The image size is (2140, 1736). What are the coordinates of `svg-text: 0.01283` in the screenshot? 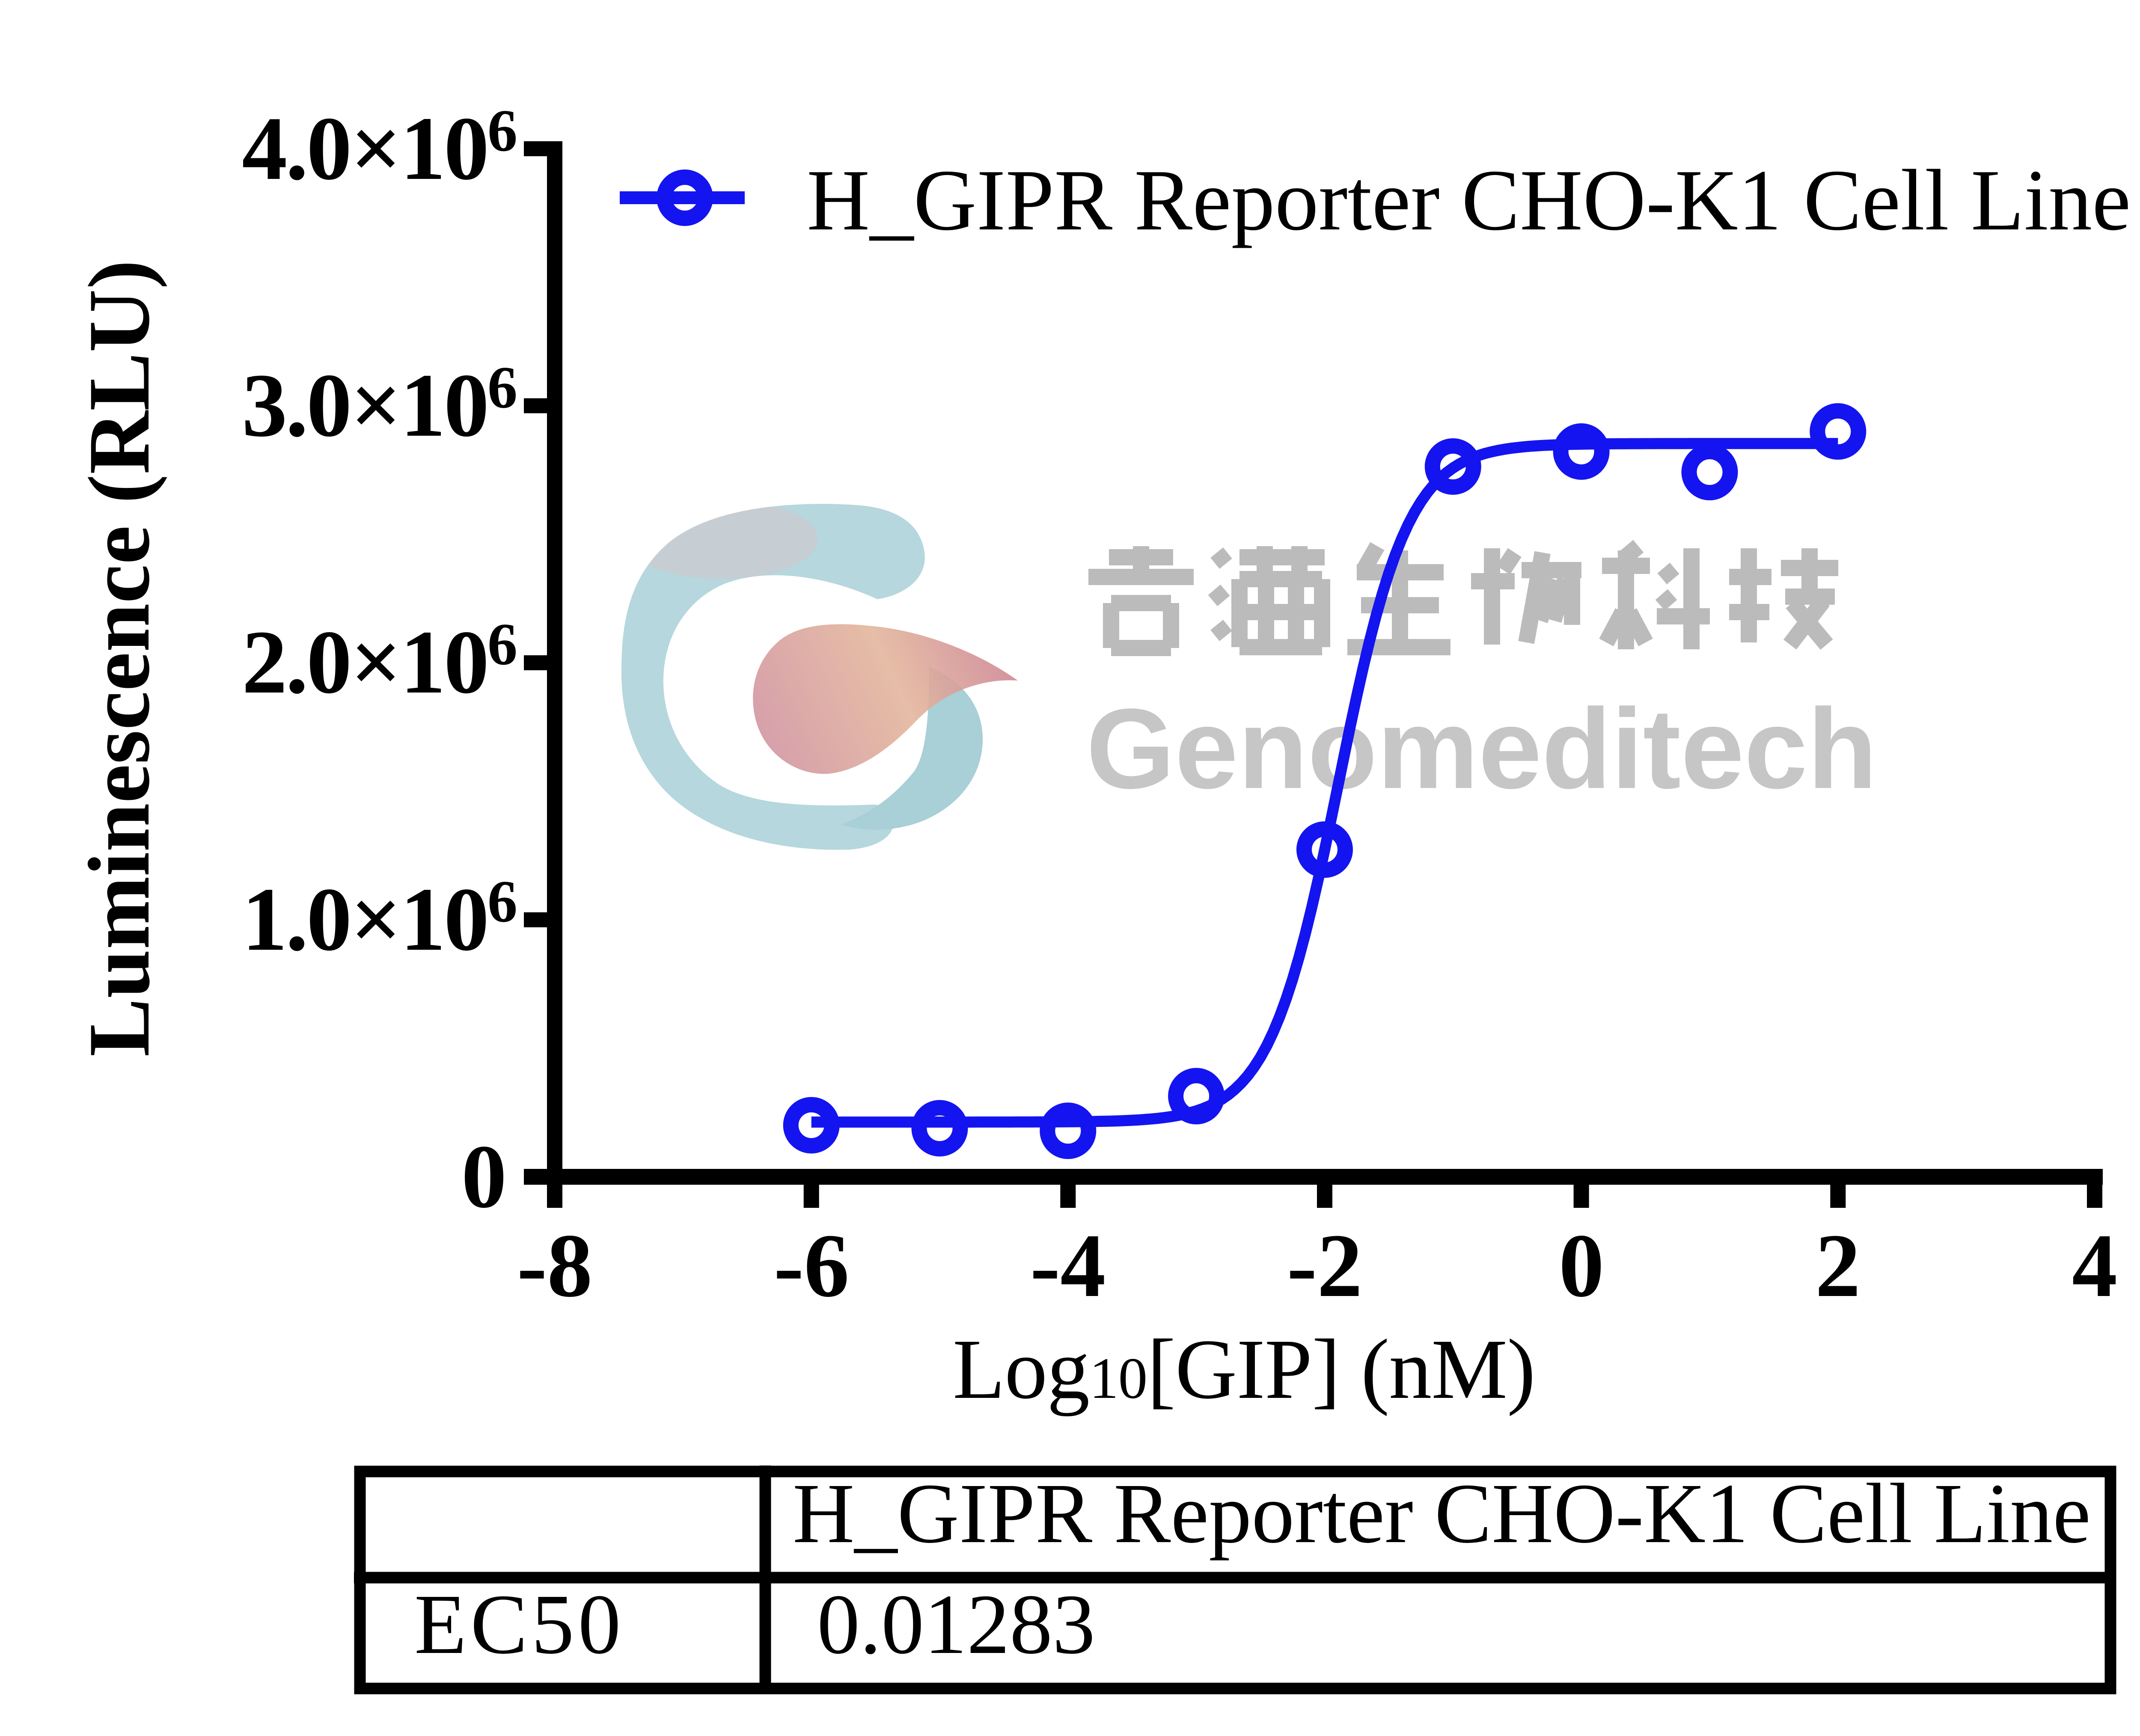 It's located at (956, 1625).